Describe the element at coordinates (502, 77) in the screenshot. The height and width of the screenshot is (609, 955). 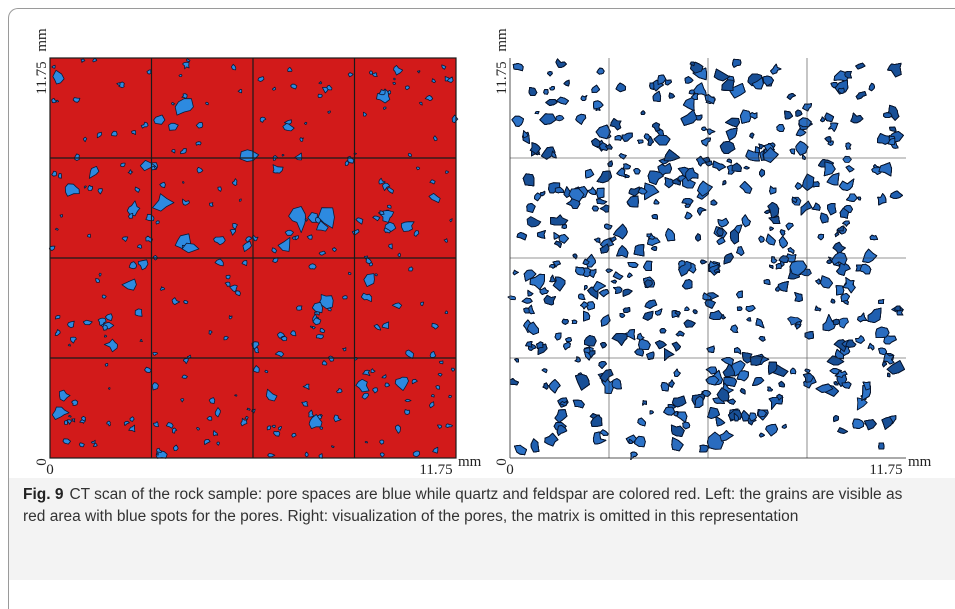
I see `y-max: 11.75` at that location.